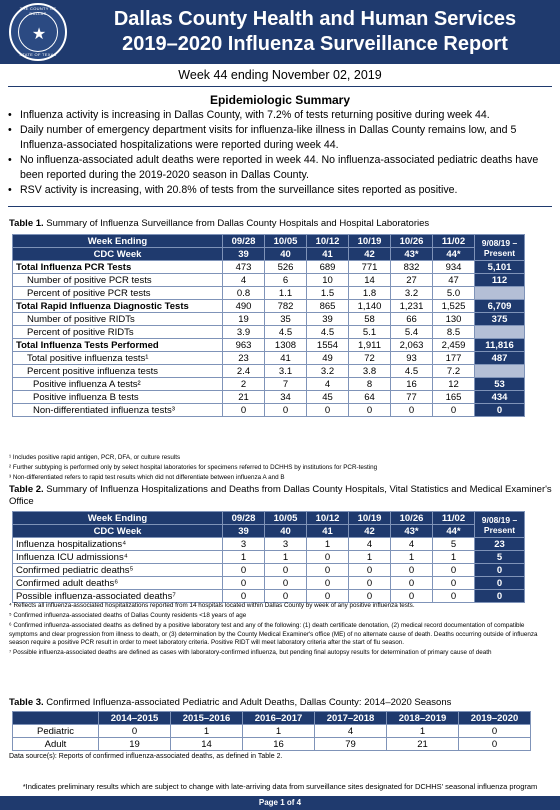 This screenshot has width=560, height=810. What do you see at coordinates (117, 583) in the screenshot?
I see `row-label: Confirmed adult deaths⁶` at bounding box center [117, 583].